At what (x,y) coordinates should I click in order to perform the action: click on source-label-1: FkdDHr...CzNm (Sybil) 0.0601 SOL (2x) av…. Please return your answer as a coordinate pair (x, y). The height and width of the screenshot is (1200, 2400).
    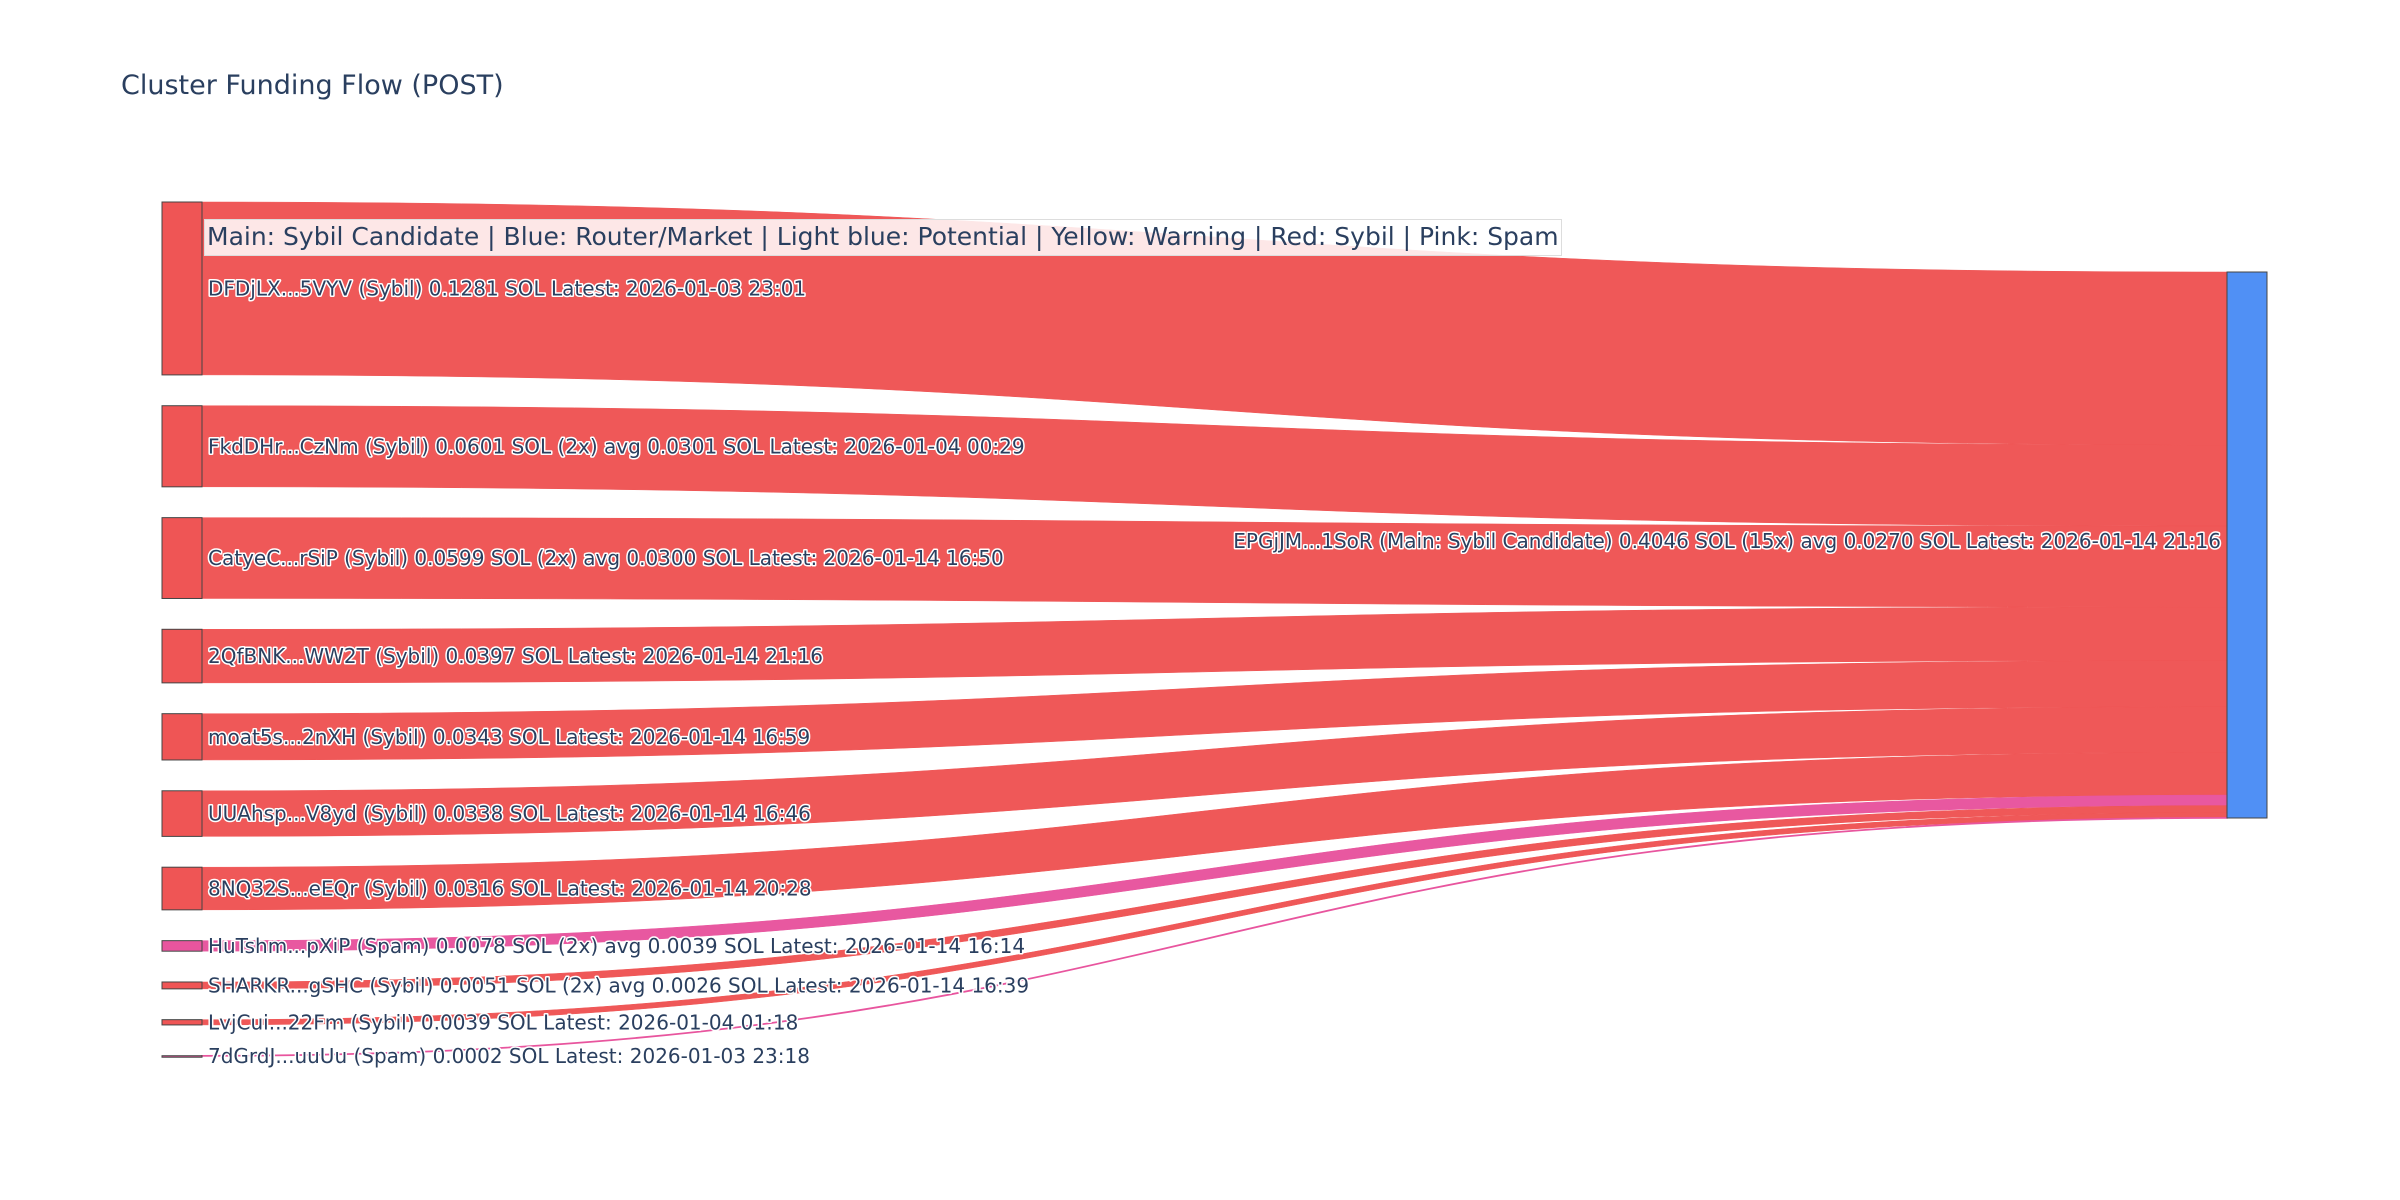
    Looking at the image, I should click on (616, 446).